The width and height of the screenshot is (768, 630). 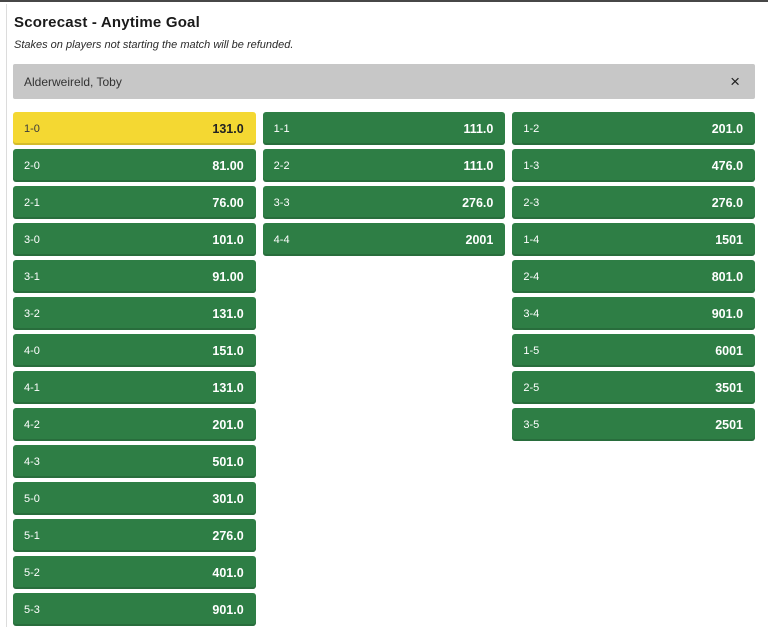 I want to click on odds-button-3-3: 3-3 276.0, so click(x=384, y=202).